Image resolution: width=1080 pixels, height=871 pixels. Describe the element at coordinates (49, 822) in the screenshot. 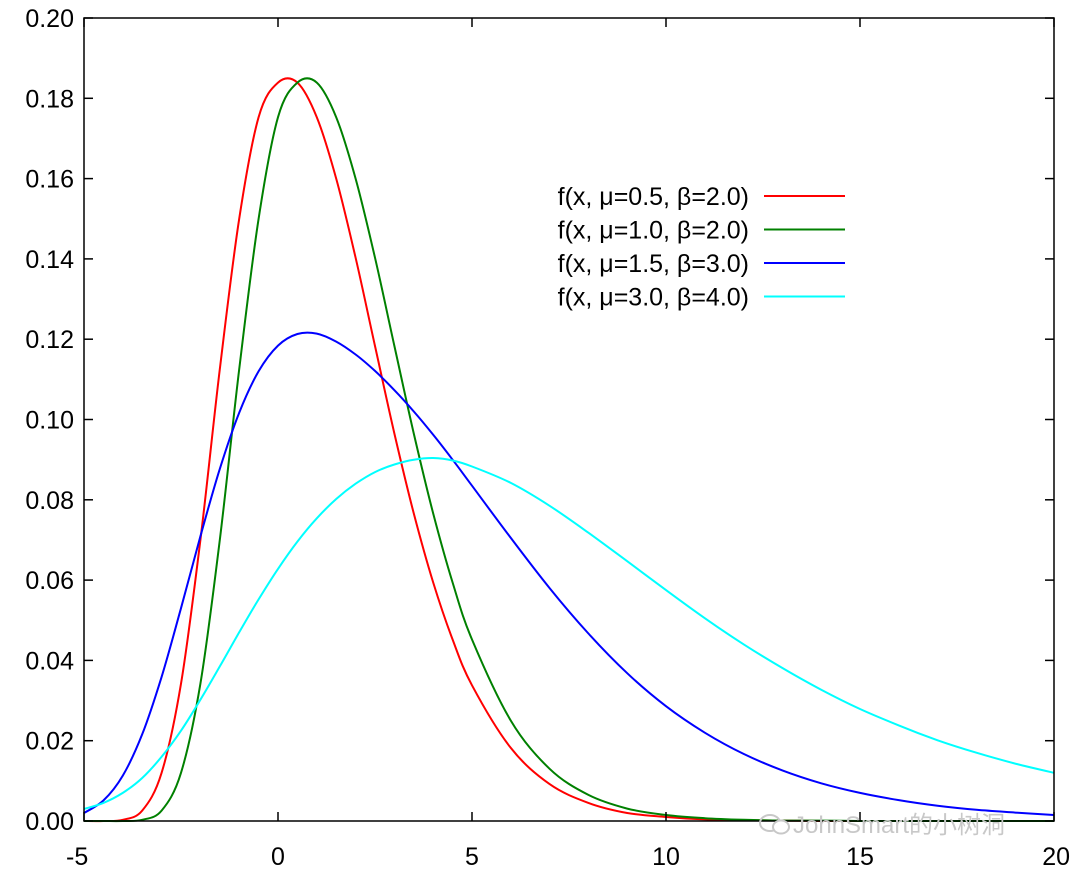

I see `y-tick-label: 0.00` at that location.